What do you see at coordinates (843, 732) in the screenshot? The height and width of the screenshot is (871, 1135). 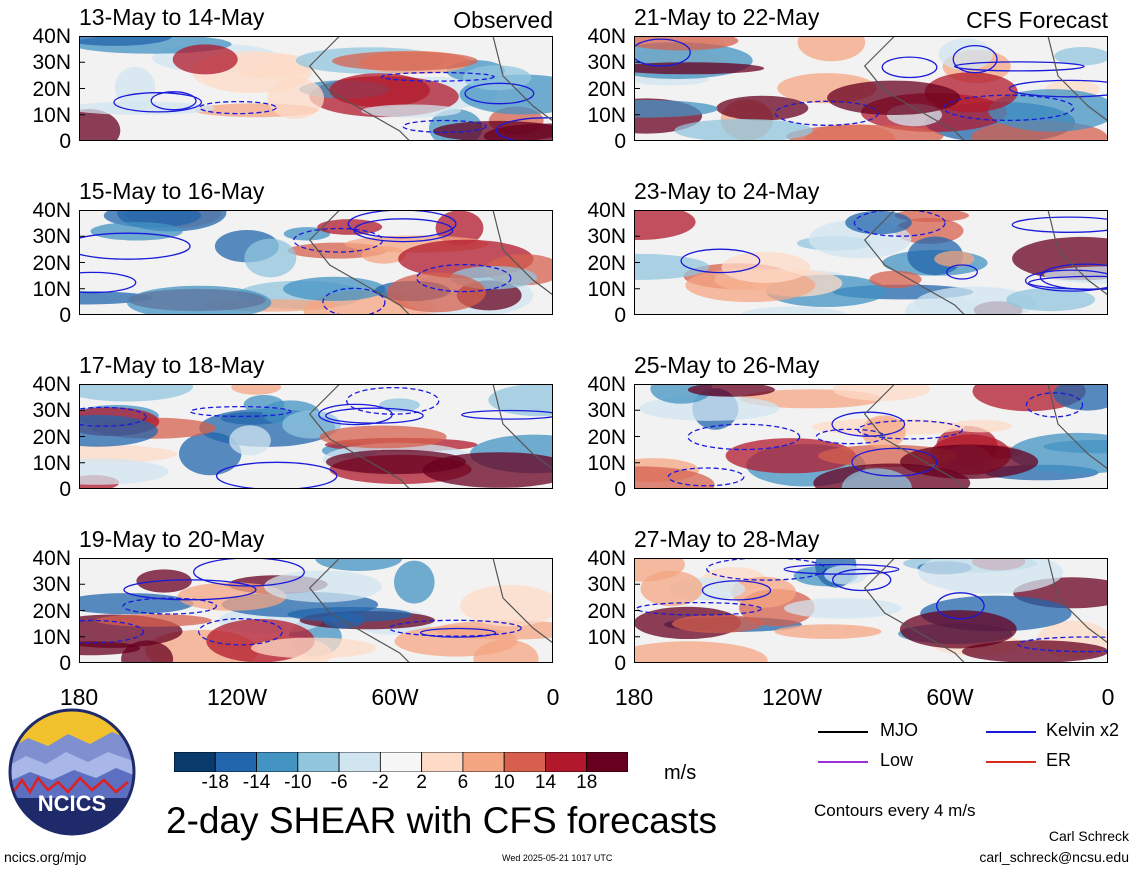 I see `legend-line-mjo` at bounding box center [843, 732].